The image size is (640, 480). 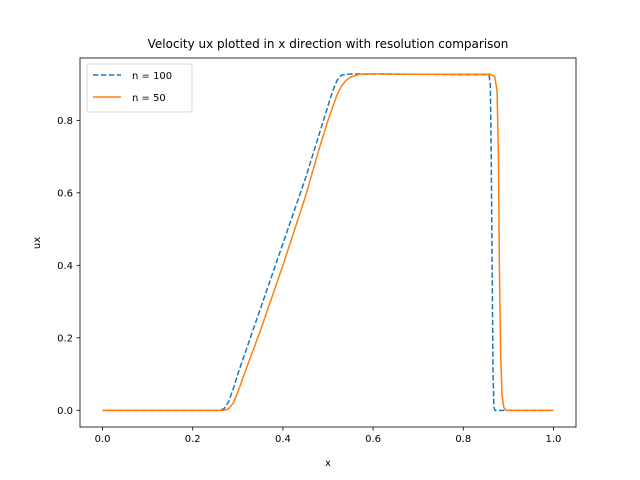 What do you see at coordinates (103, 439) in the screenshot?
I see `x-tick-label: 0.0` at bounding box center [103, 439].